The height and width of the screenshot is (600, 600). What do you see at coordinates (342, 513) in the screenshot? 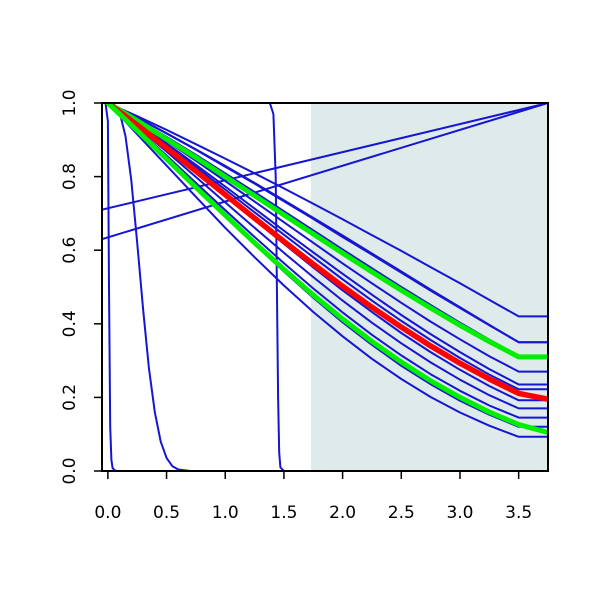
I see `x-tick-label-4: 2.0` at bounding box center [342, 513].